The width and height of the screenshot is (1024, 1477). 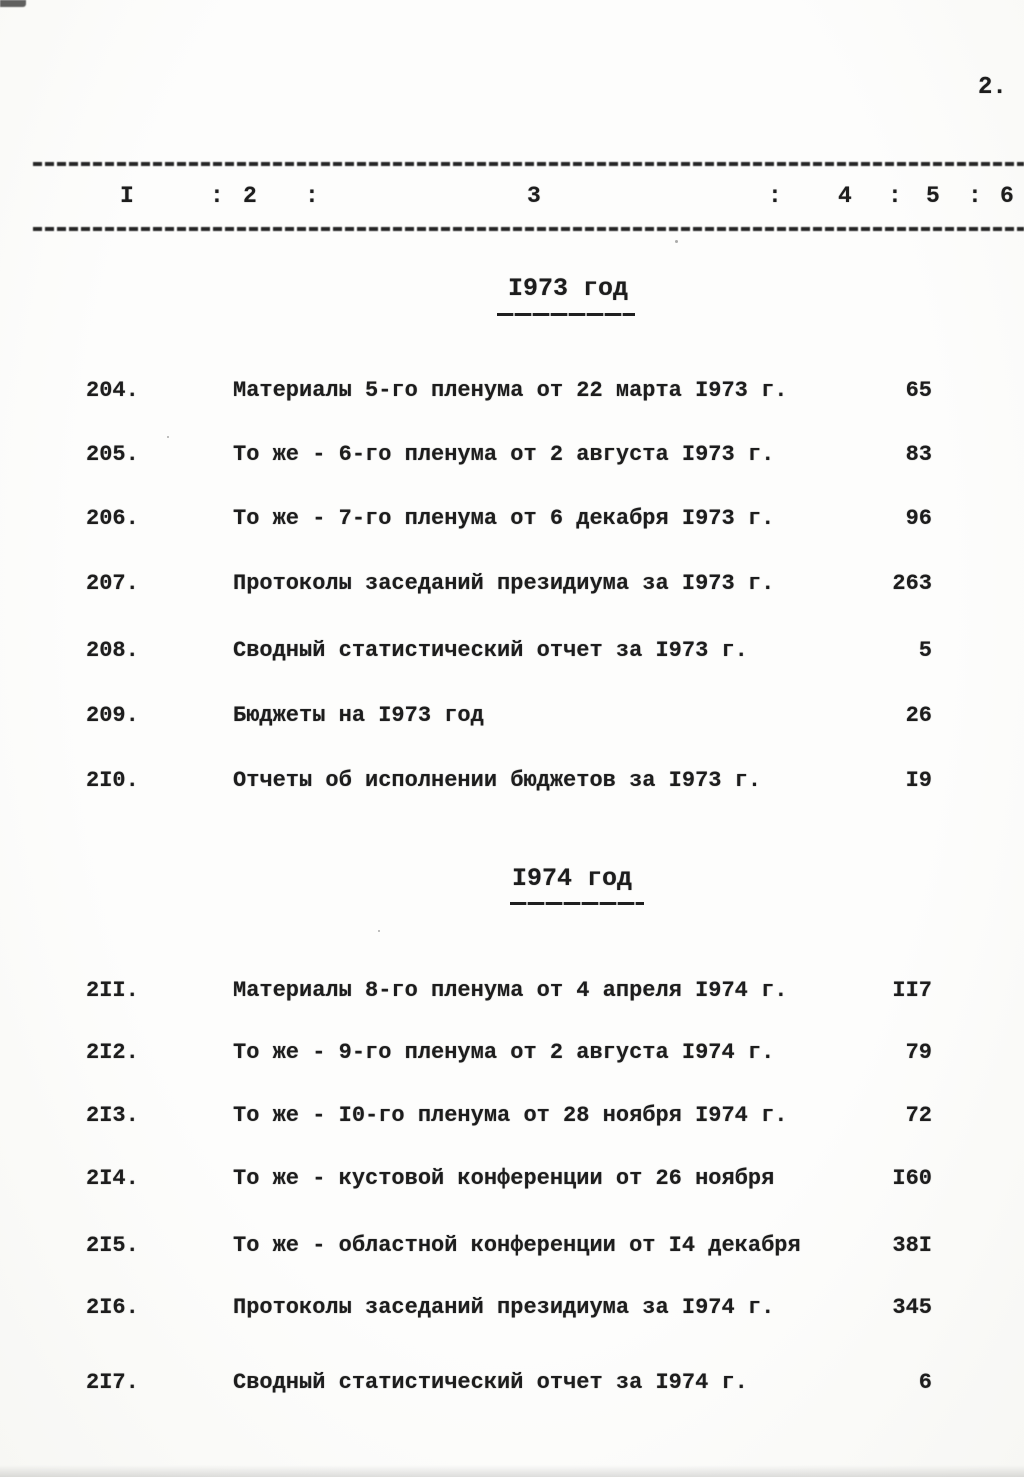 I want to click on table-header-rule-top, so click(x=528, y=164).